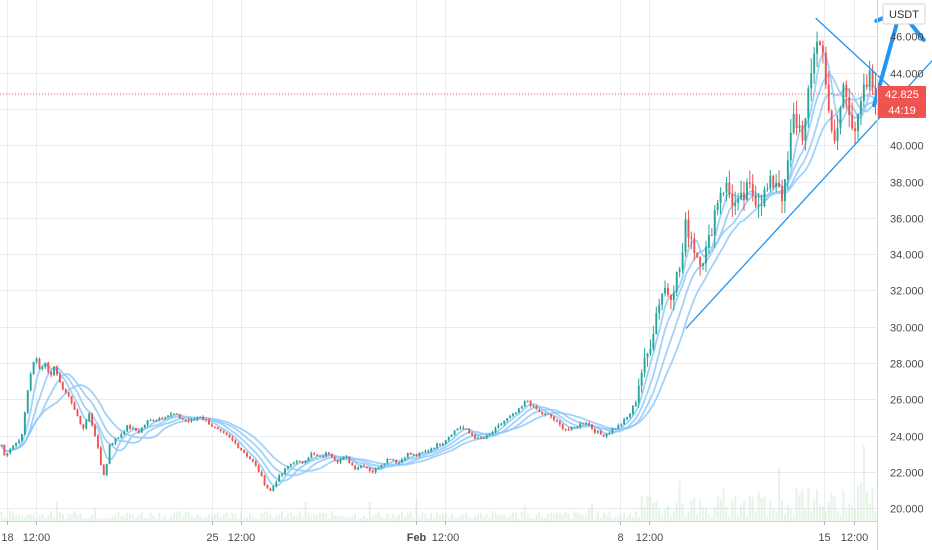  Describe the element at coordinates (907, 401) in the screenshot. I see `y-tick-label: 26.000` at that location.